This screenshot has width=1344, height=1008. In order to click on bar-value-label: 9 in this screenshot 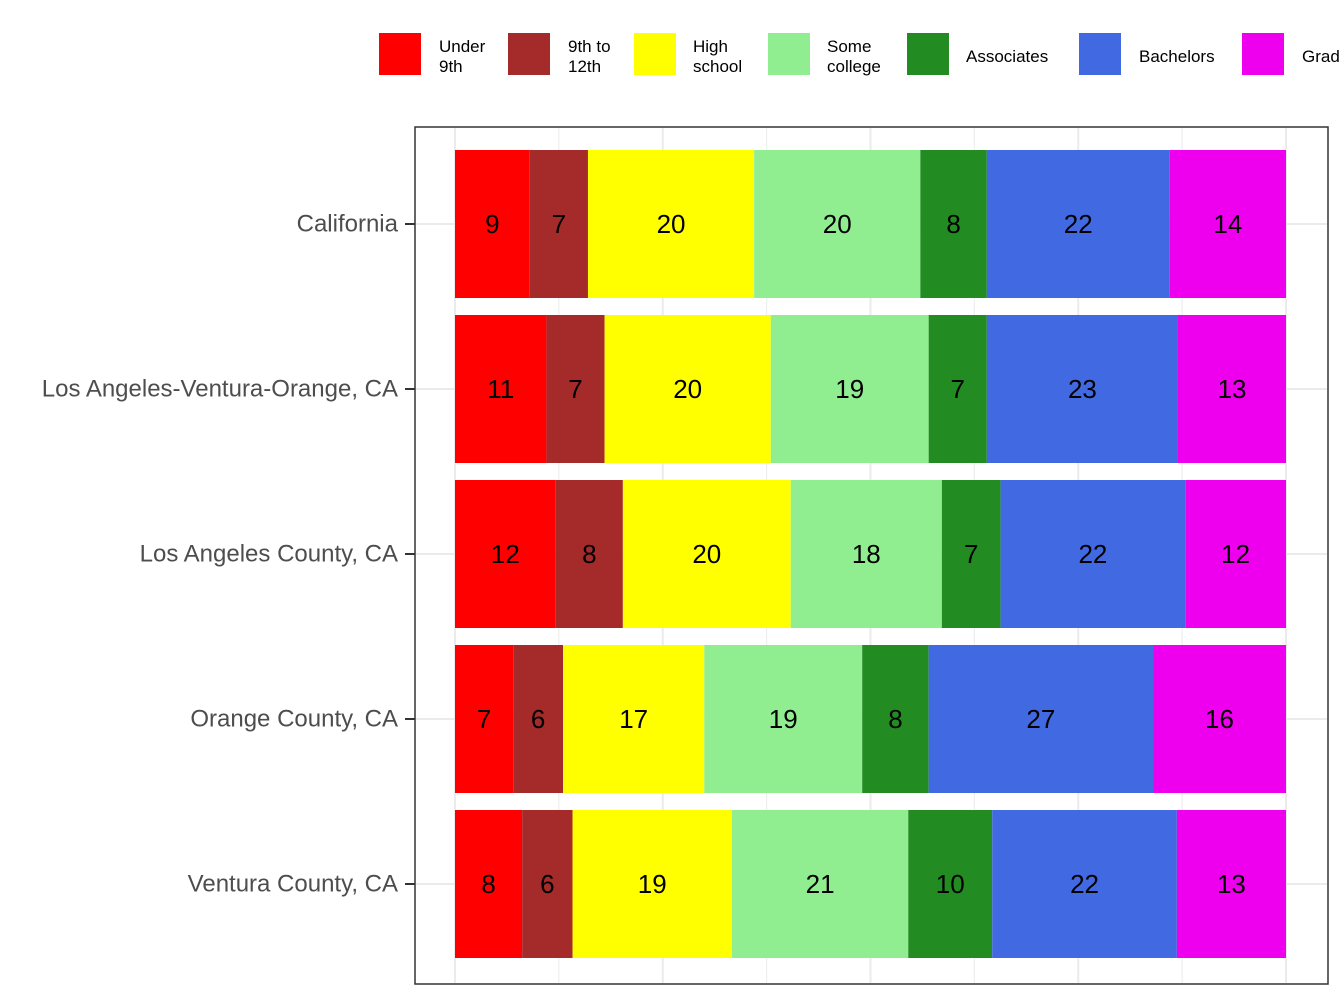, I will do `click(492, 224)`.